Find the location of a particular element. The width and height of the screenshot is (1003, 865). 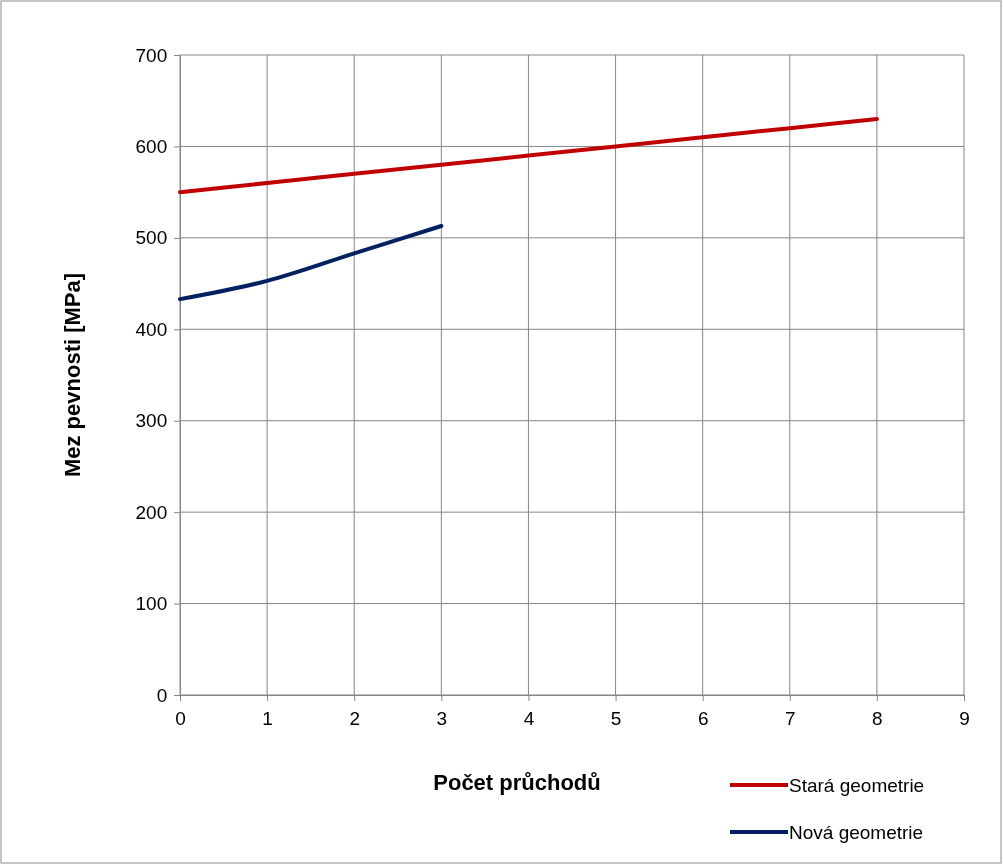

x-tick-label: 4 is located at coordinates (529, 718).